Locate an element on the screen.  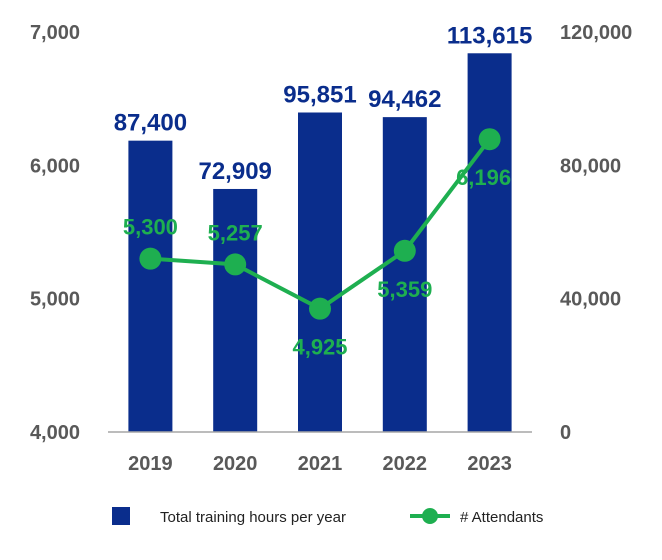
bar-data-label: 95,851 is located at coordinates (319, 94).